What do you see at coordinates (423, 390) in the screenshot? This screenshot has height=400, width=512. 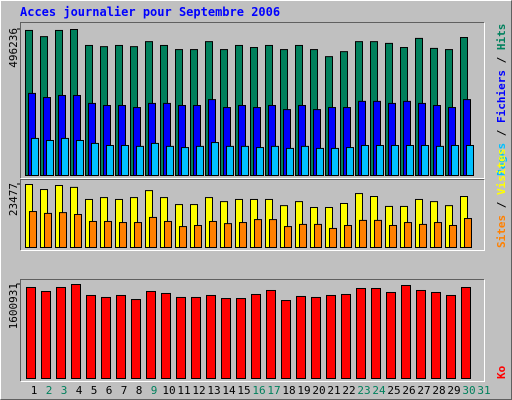 I see `x-tick-label: 27` at bounding box center [423, 390].